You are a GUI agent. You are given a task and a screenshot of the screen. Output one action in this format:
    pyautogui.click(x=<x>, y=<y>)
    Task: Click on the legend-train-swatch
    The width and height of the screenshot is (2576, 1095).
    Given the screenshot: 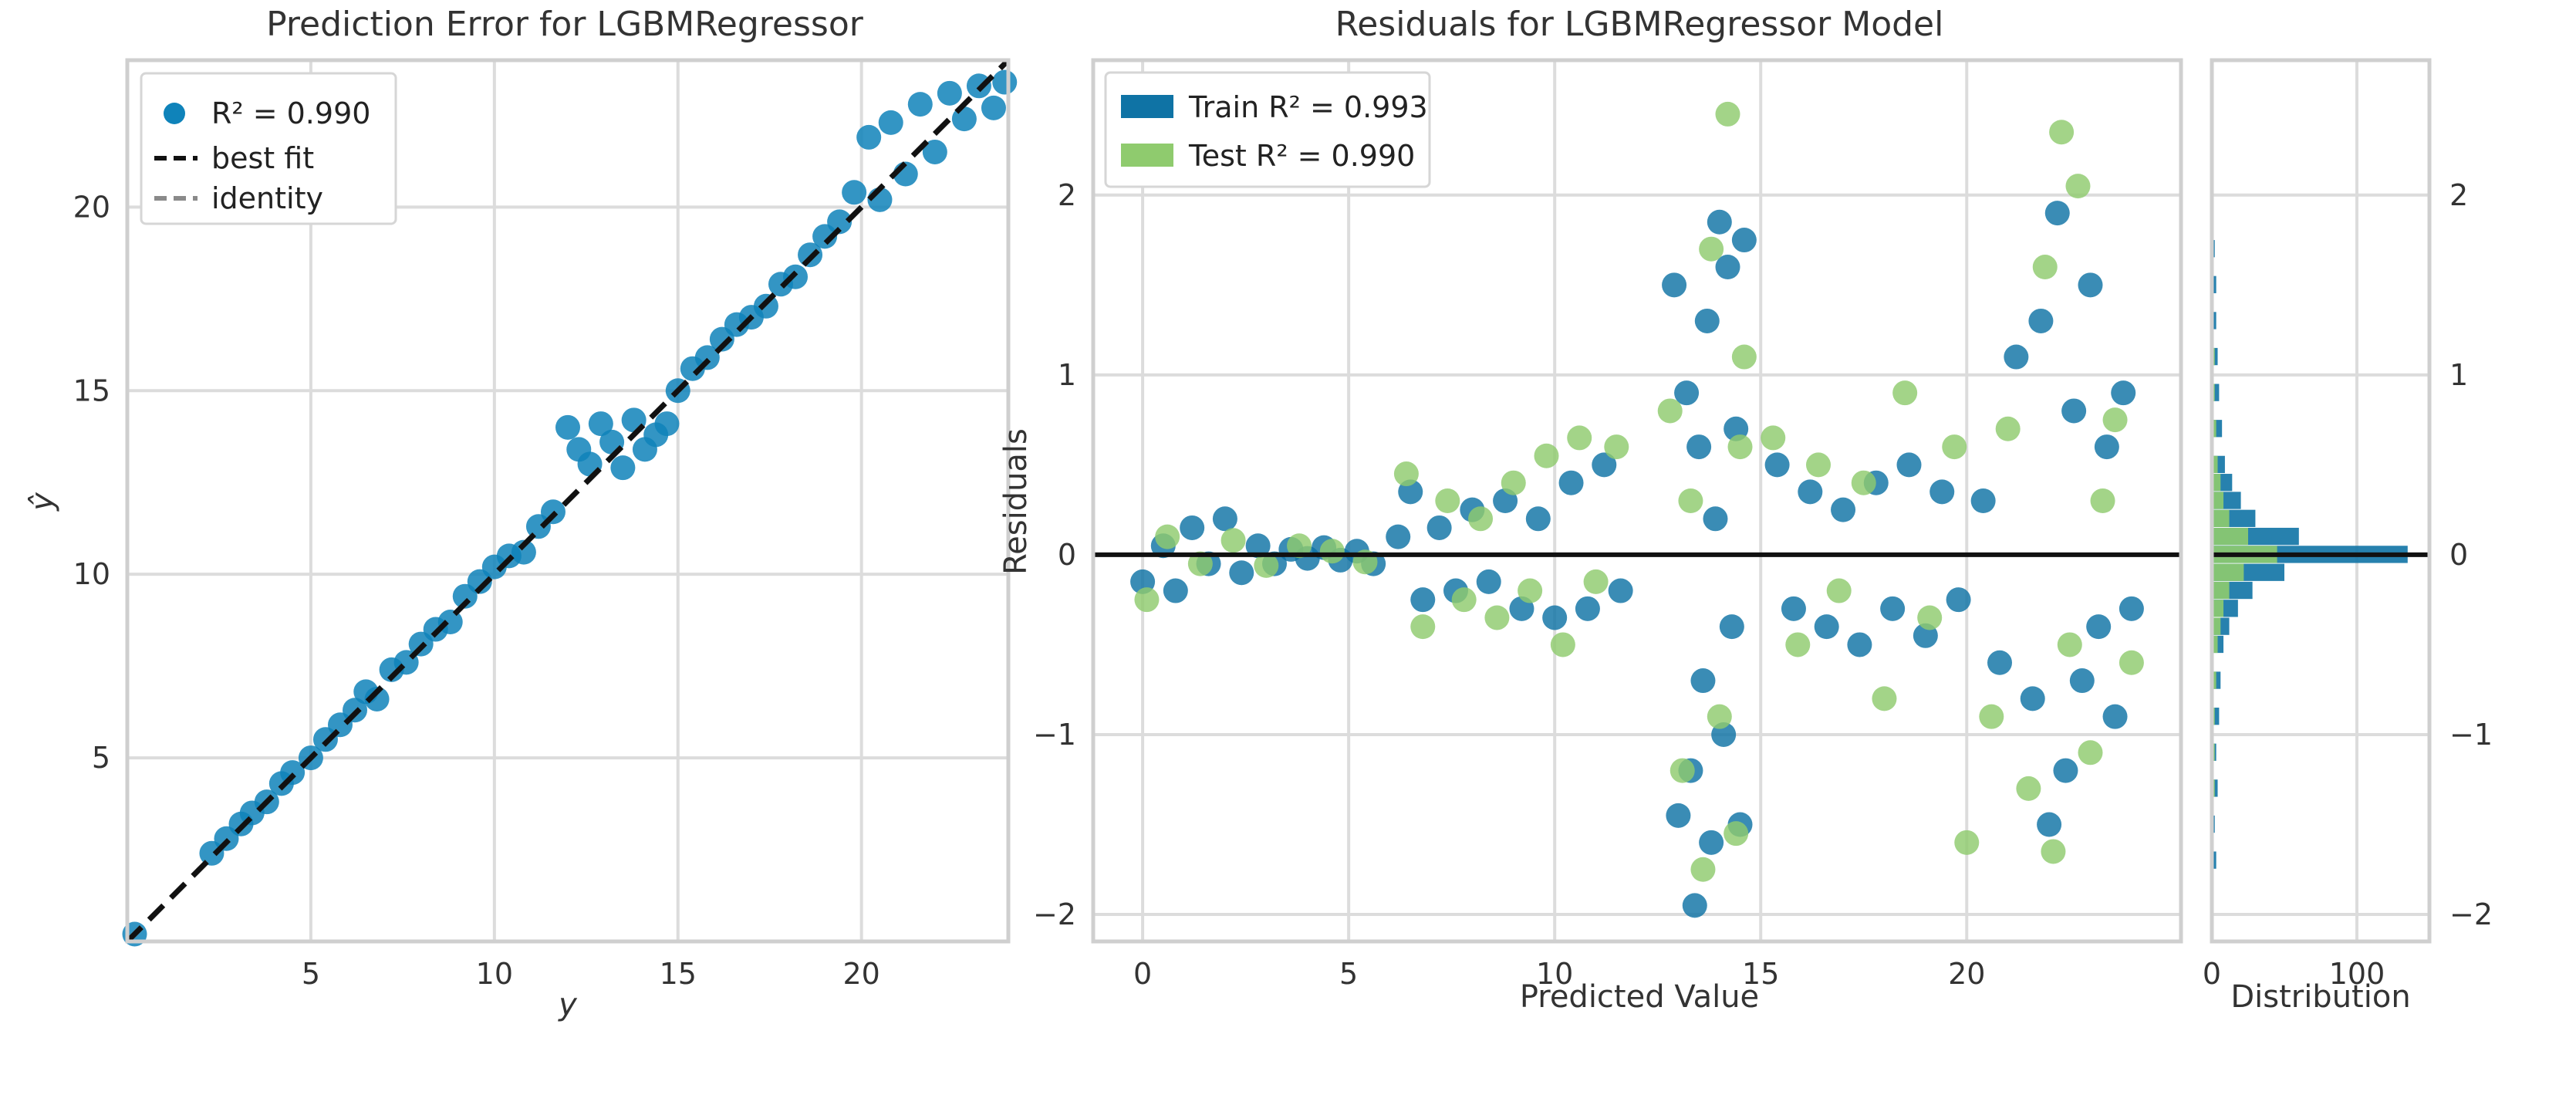 What is the action you would take?
    pyautogui.click(x=1147, y=106)
    